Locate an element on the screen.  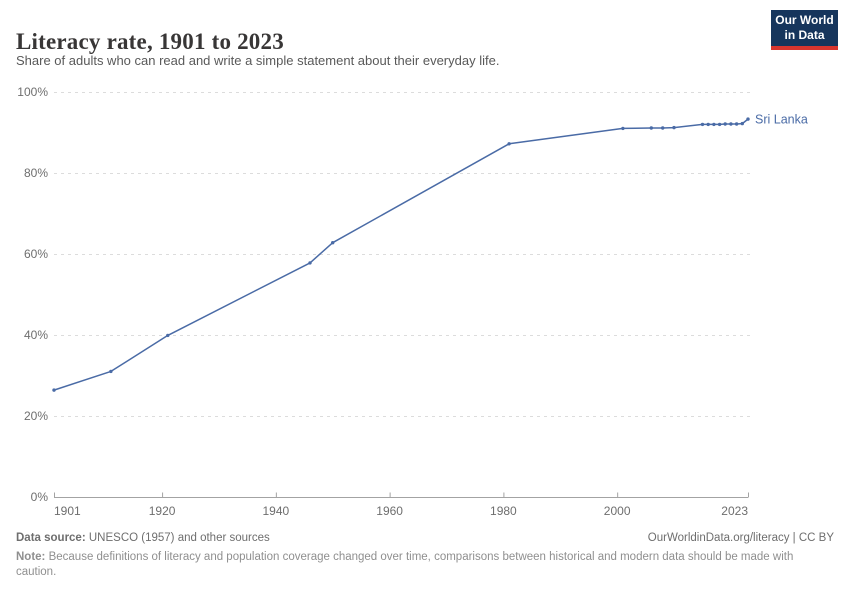
x-tick-label: 2000 is located at coordinates (617, 511).